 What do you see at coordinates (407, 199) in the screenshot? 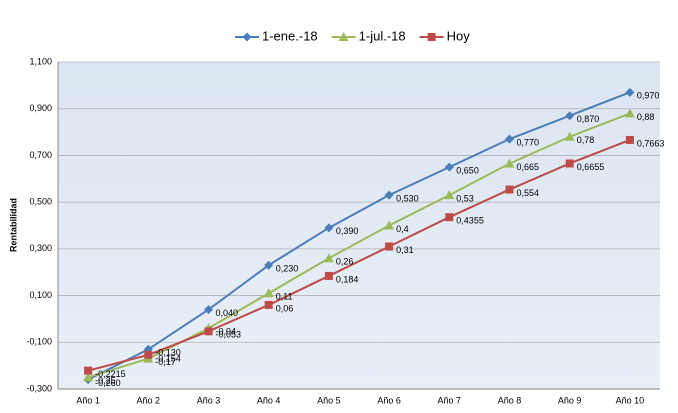
I see `data-label: 0,530` at bounding box center [407, 199].